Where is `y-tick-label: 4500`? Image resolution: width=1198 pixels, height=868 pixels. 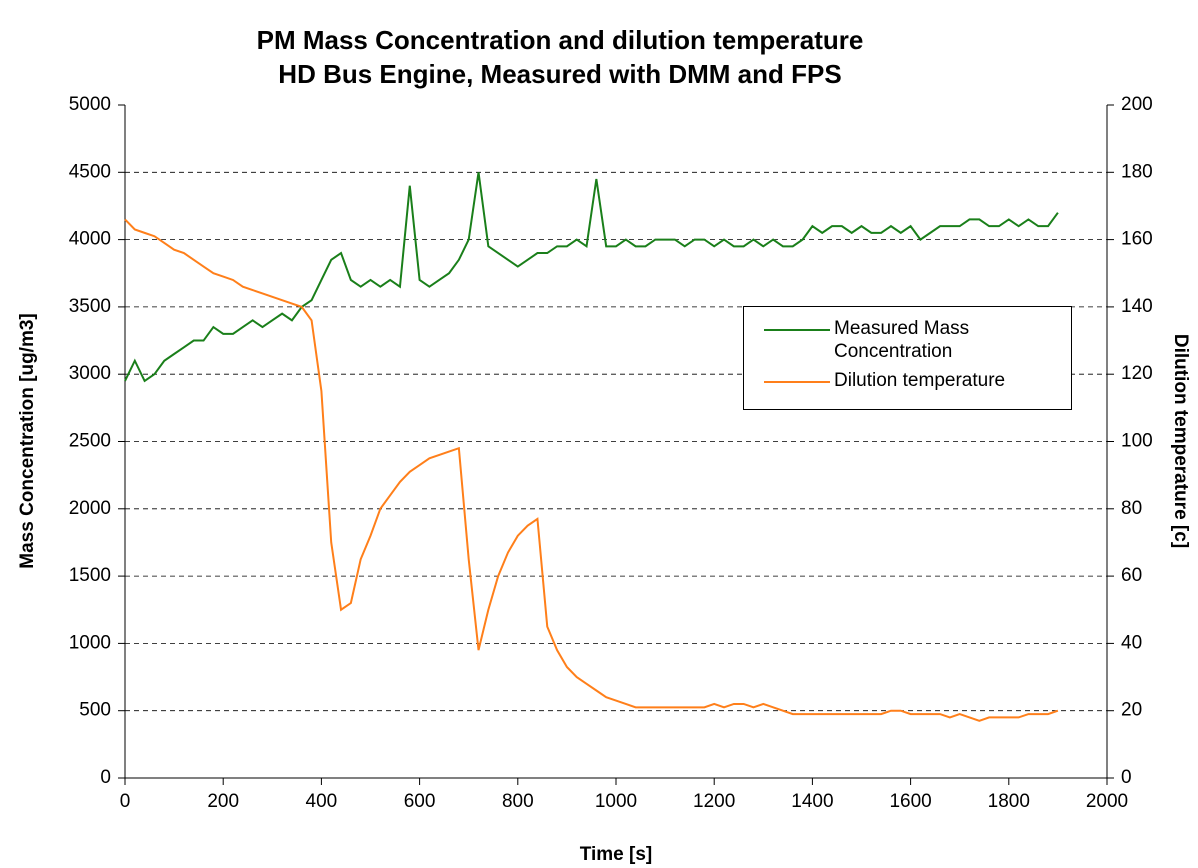
y-tick-label: 4500 is located at coordinates (90, 171).